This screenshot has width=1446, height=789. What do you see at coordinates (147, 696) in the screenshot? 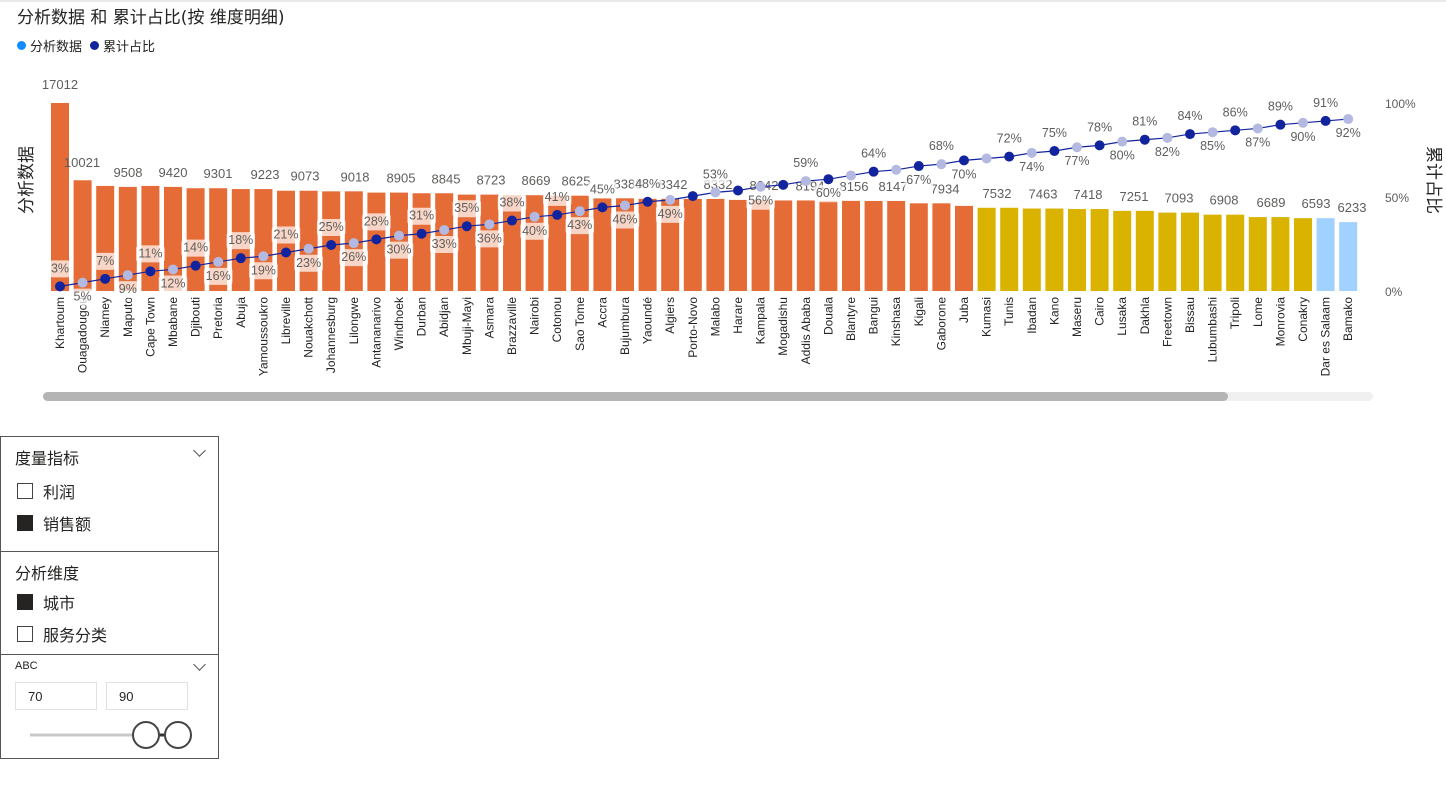
I see `range-max-input: 90` at bounding box center [147, 696].